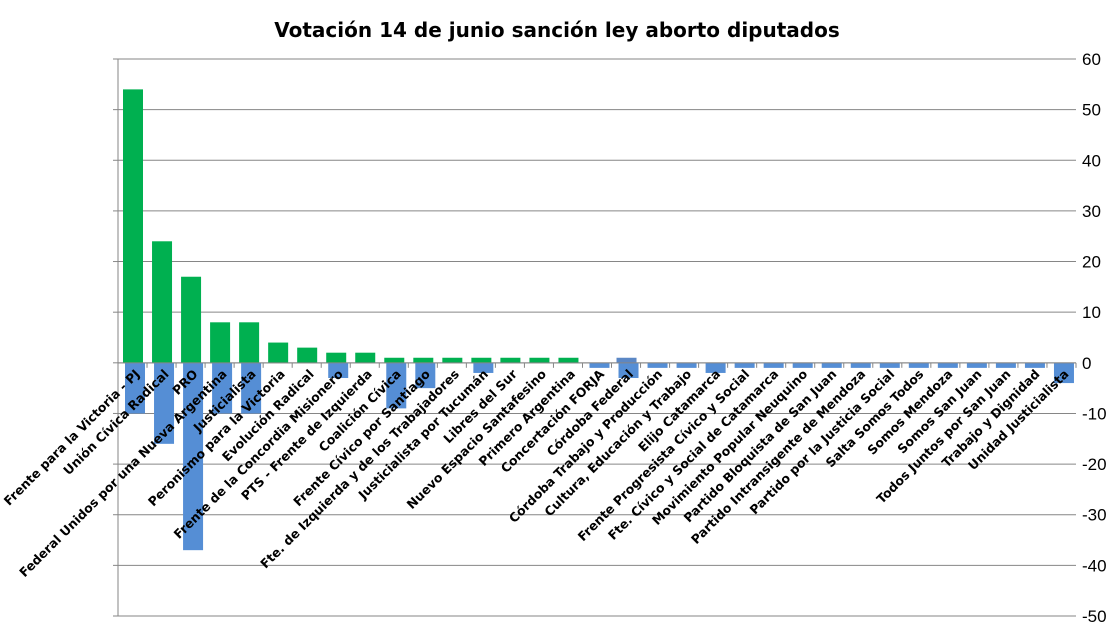 The image size is (1114, 640). I want to click on y-tick-label: -20, so click(1094, 464).